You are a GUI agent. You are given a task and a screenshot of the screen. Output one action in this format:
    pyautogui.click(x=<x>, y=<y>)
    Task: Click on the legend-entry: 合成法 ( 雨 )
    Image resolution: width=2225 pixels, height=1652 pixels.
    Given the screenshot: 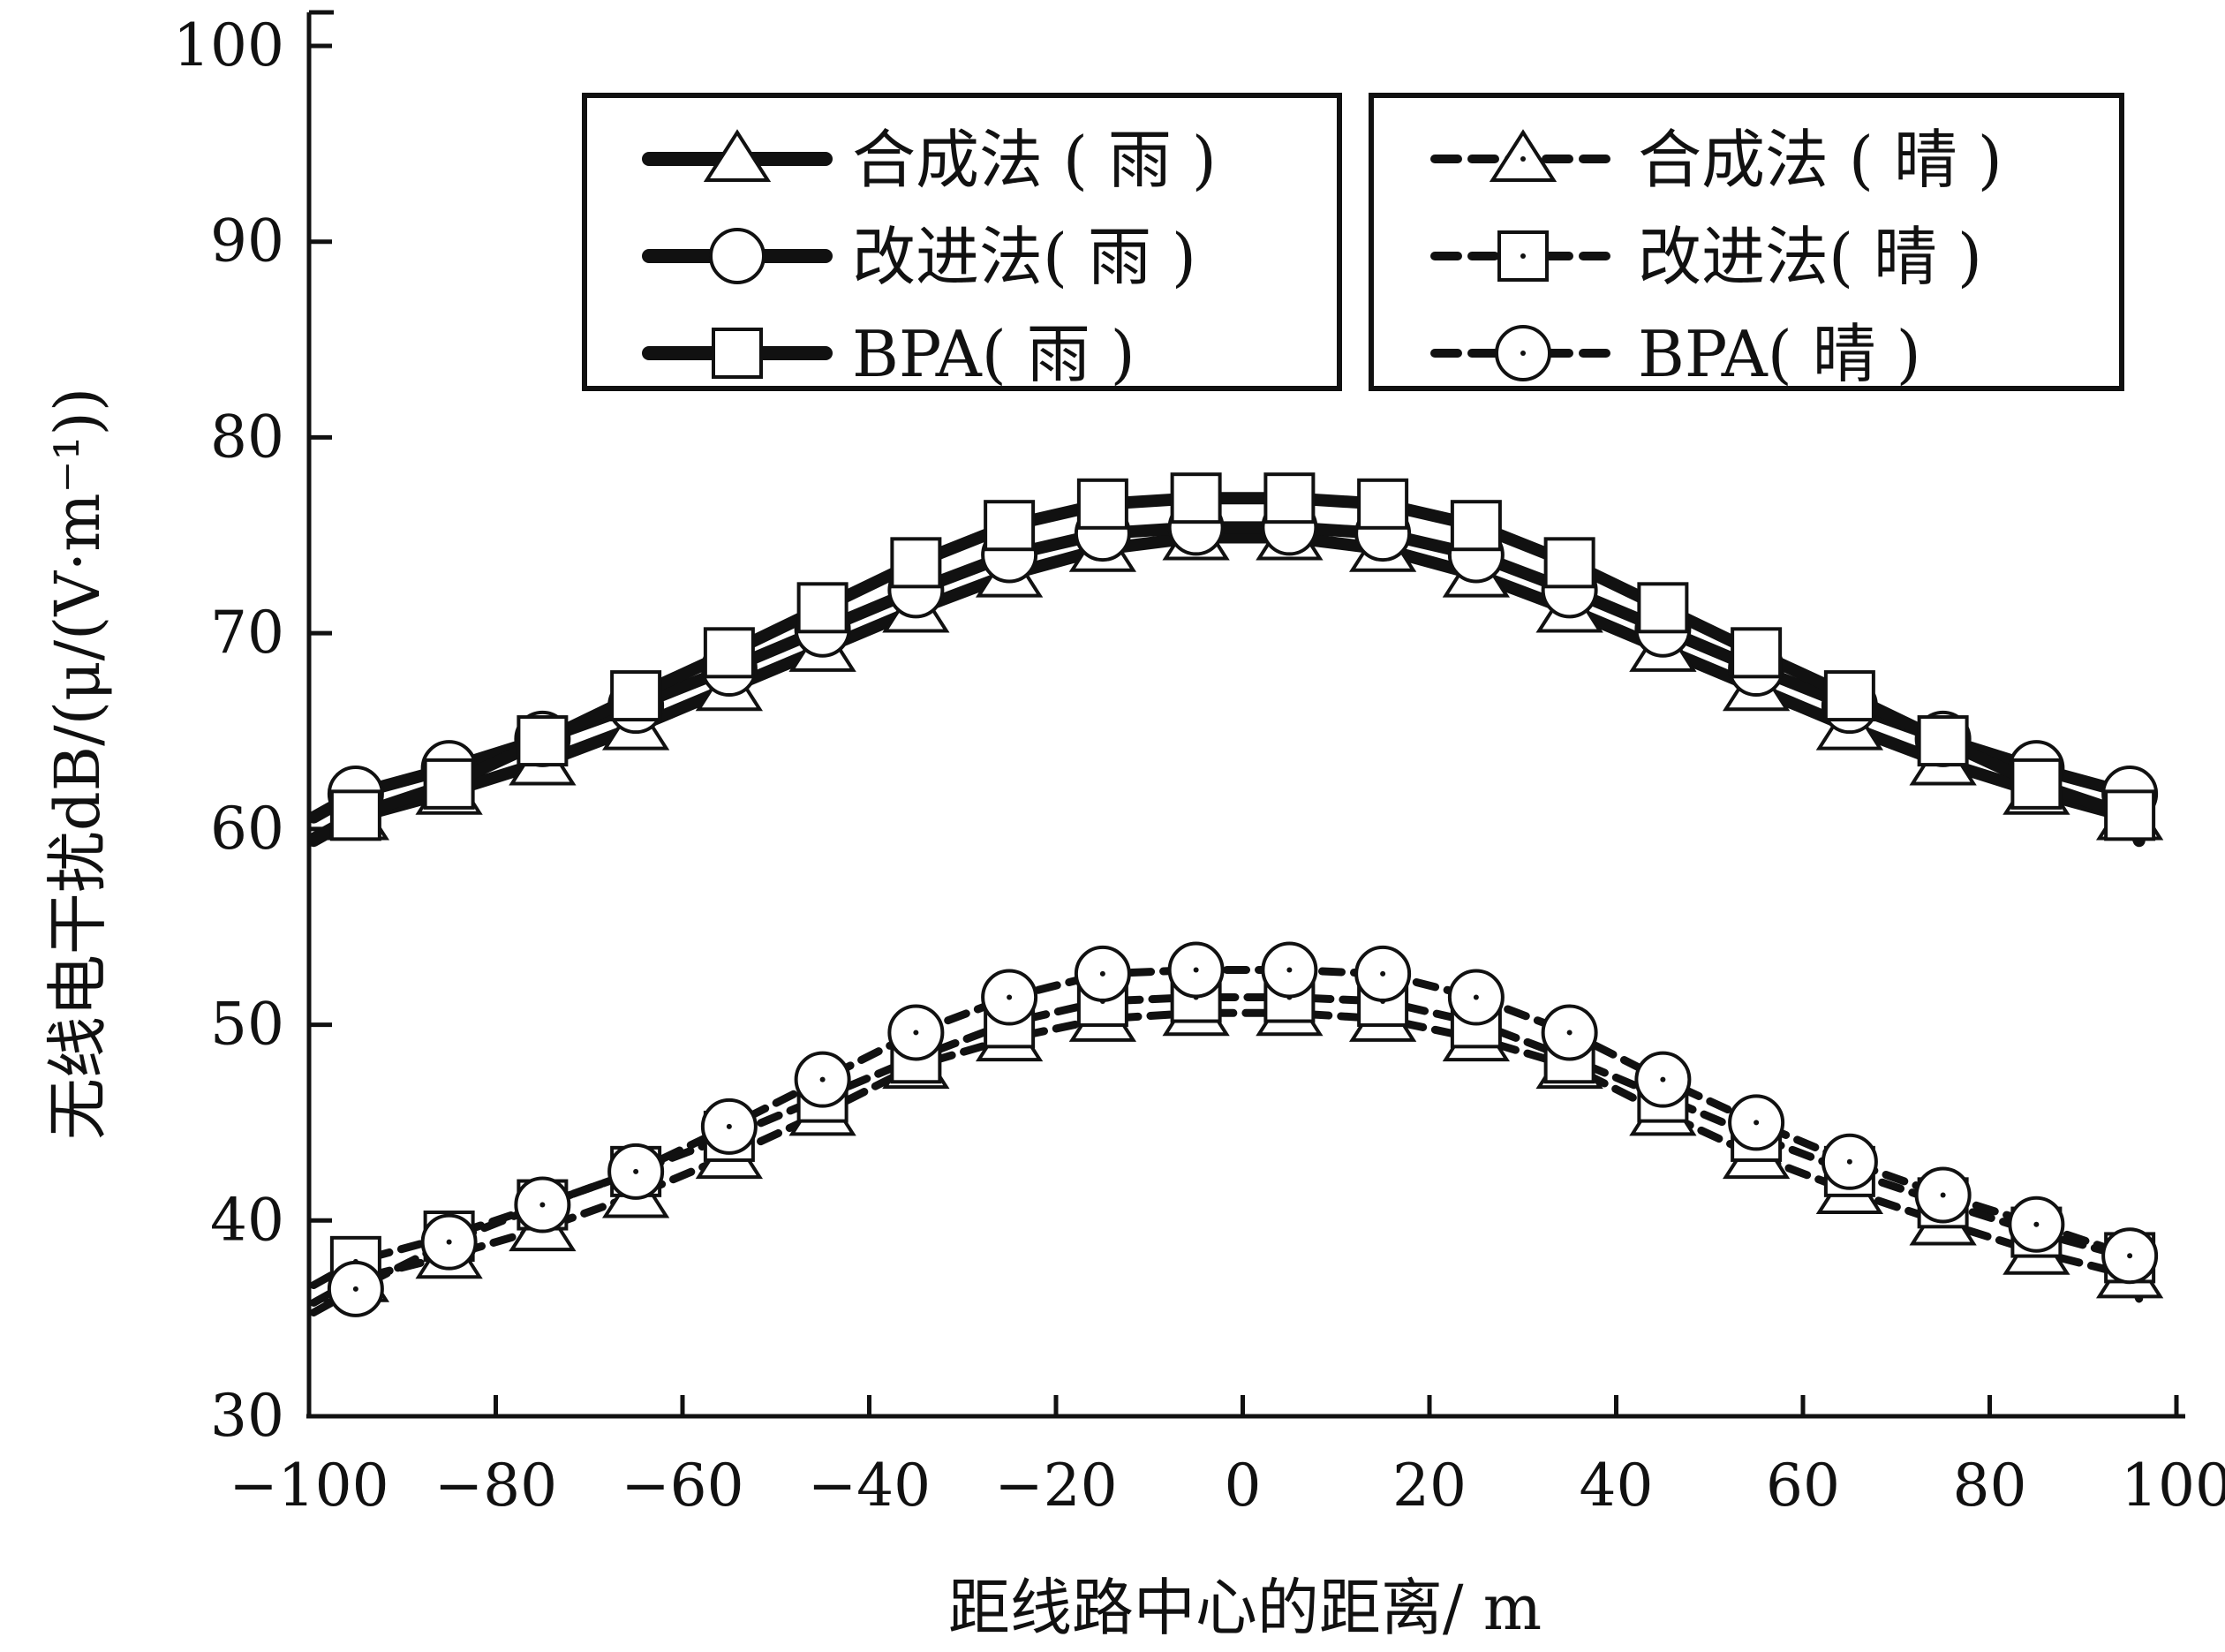 What is the action you would take?
    pyautogui.click(x=929, y=160)
    